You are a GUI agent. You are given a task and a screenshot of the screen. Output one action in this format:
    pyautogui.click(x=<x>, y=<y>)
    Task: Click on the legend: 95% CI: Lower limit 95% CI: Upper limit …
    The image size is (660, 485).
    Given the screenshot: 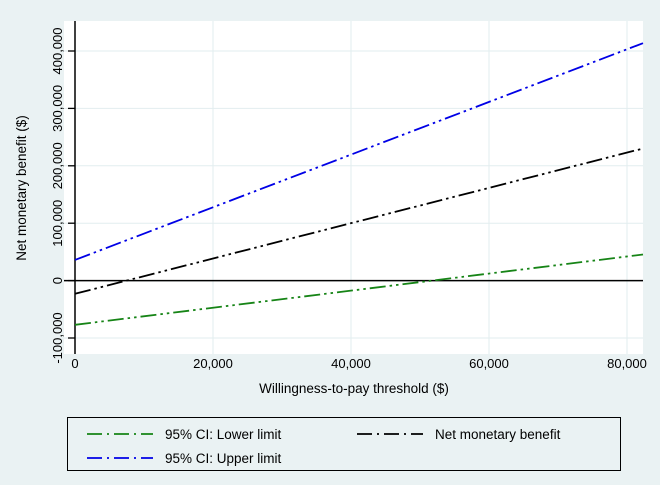 What is the action you would take?
    pyautogui.click(x=344, y=444)
    